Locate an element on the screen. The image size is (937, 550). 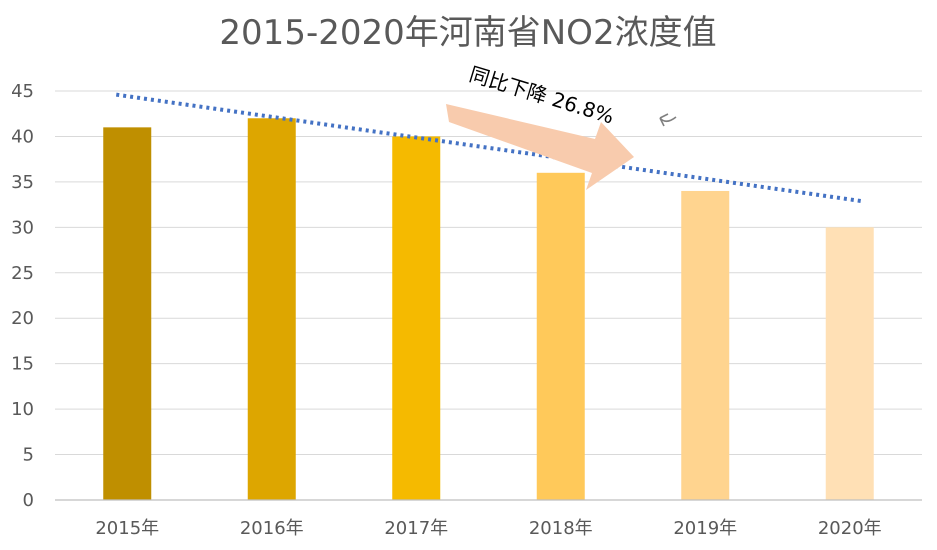
x-tick-label: 2019年 is located at coordinates (705, 528).